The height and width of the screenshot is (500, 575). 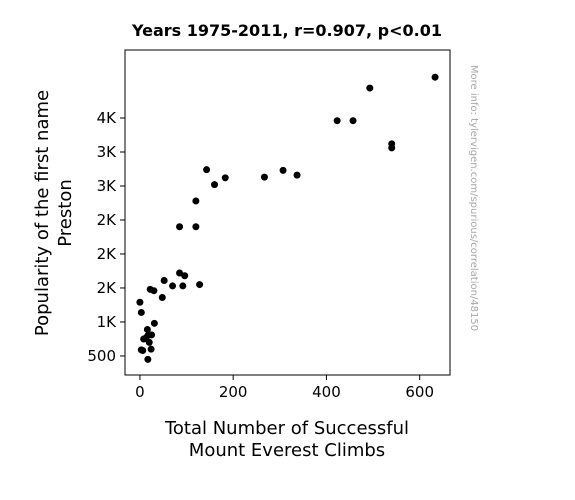 What do you see at coordinates (65, 212) in the screenshot?
I see `y-axis-label-line2: Preston` at bounding box center [65, 212].